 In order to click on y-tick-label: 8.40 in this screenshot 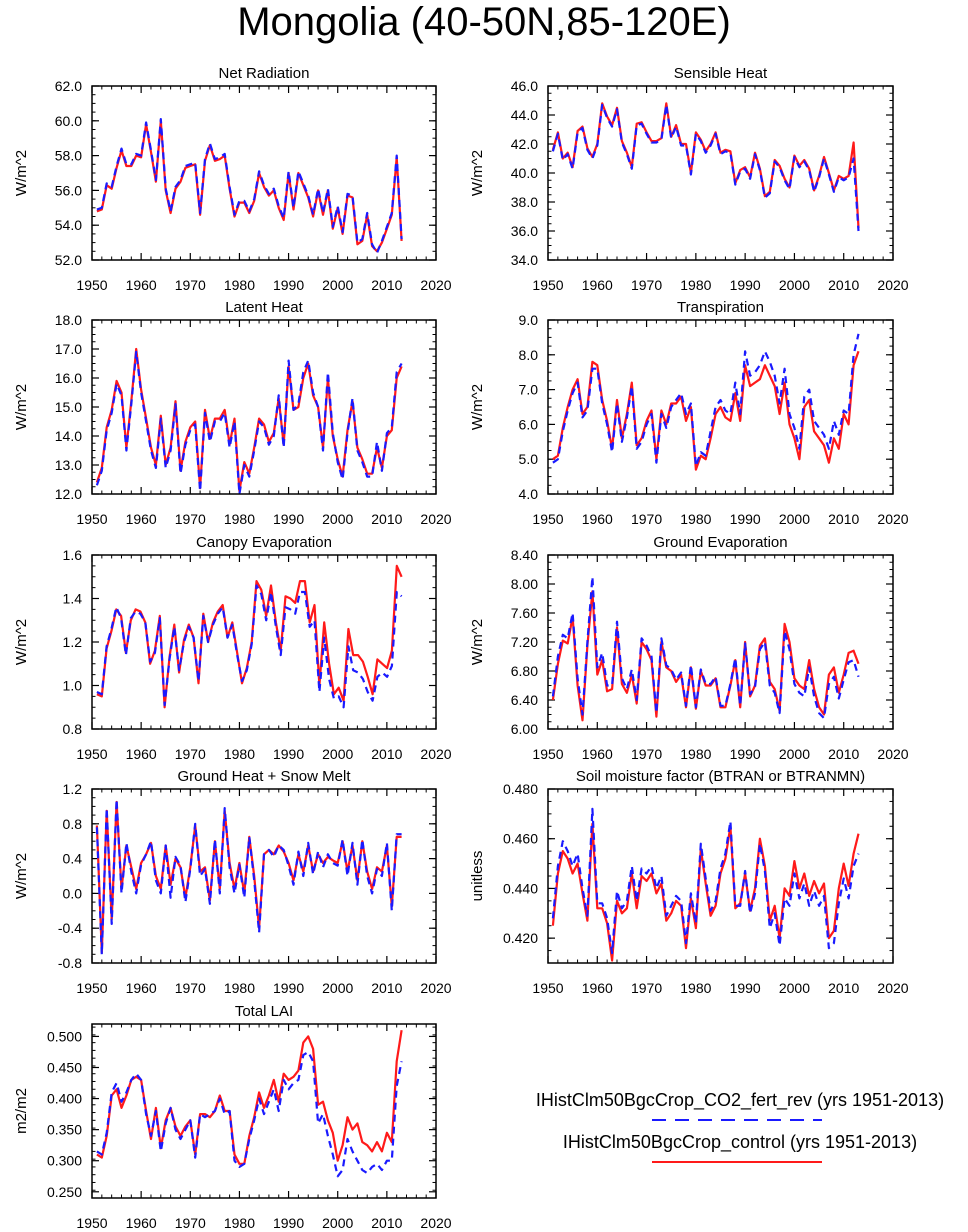, I will do `click(524, 555)`.